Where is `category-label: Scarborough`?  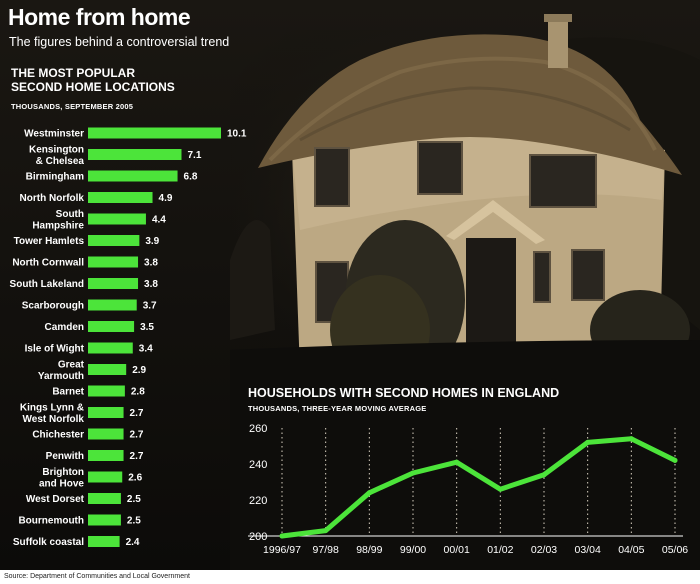
category-label: Scarborough is located at coordinates (53, 306).